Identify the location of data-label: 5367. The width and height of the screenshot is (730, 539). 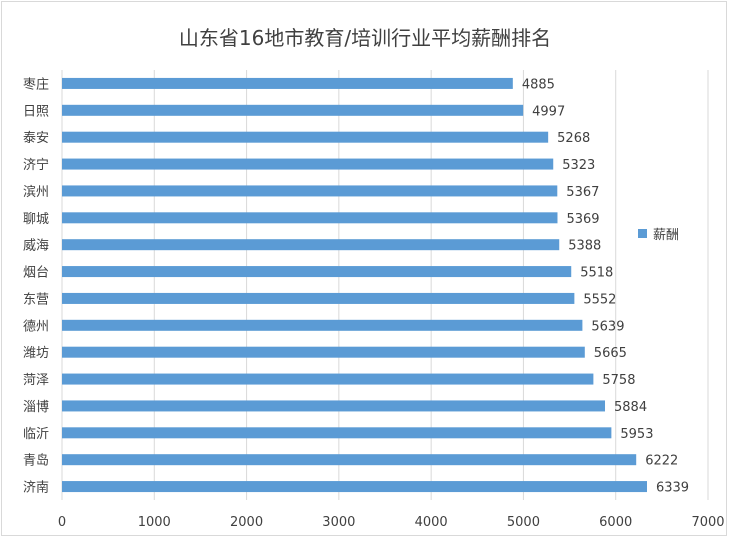
(582, 192).